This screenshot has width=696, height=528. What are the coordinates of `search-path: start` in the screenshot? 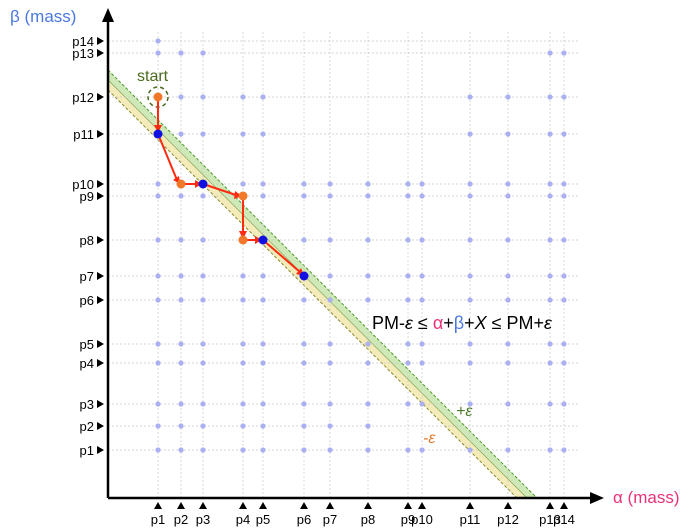 It's located at (223, 174).